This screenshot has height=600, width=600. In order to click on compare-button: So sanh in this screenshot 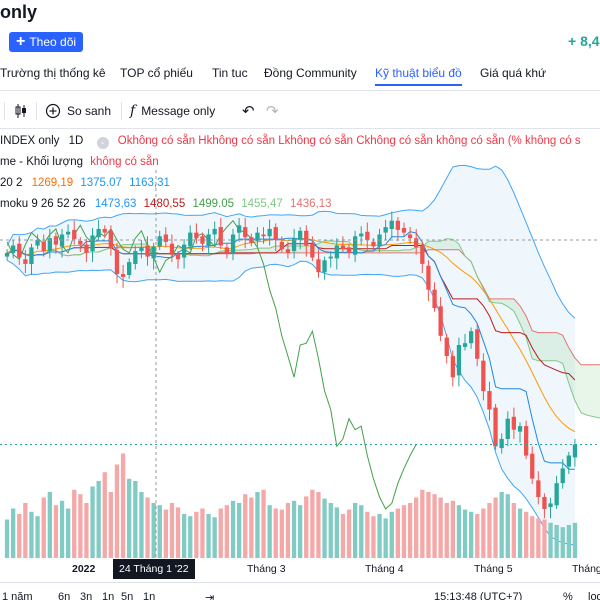, I will do `click(78, 111)`.